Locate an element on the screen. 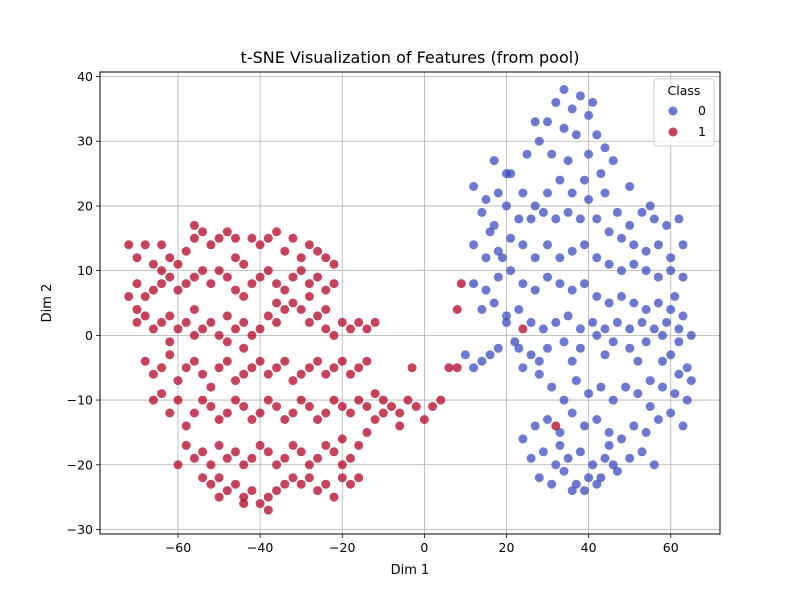 The height and width of the screenshot is (604, 800). legend-box is located at coordinates (684, 112).